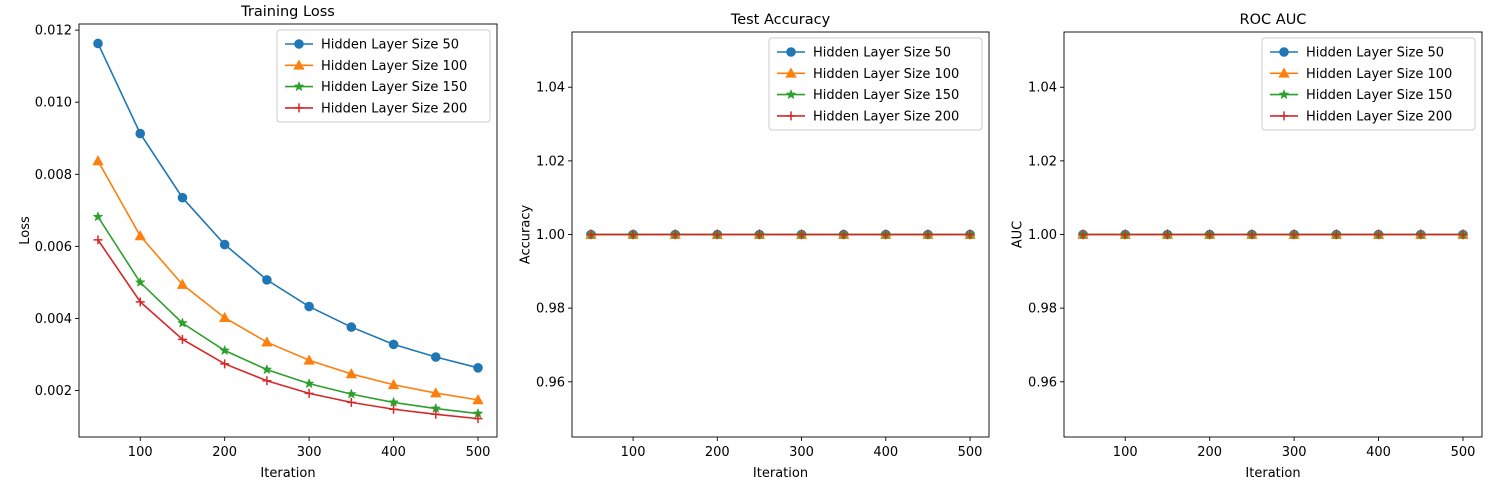 The image size is (1489, 494). I want to click on x-tick-label: 100, so click(1125, 452).